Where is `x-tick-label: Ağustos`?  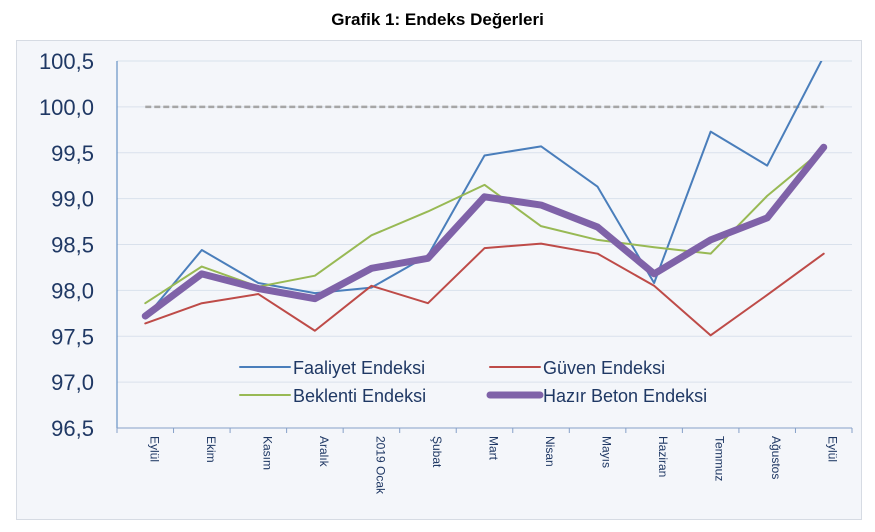
x-tick-label: Ağustos is located at coordinates (776, 457).